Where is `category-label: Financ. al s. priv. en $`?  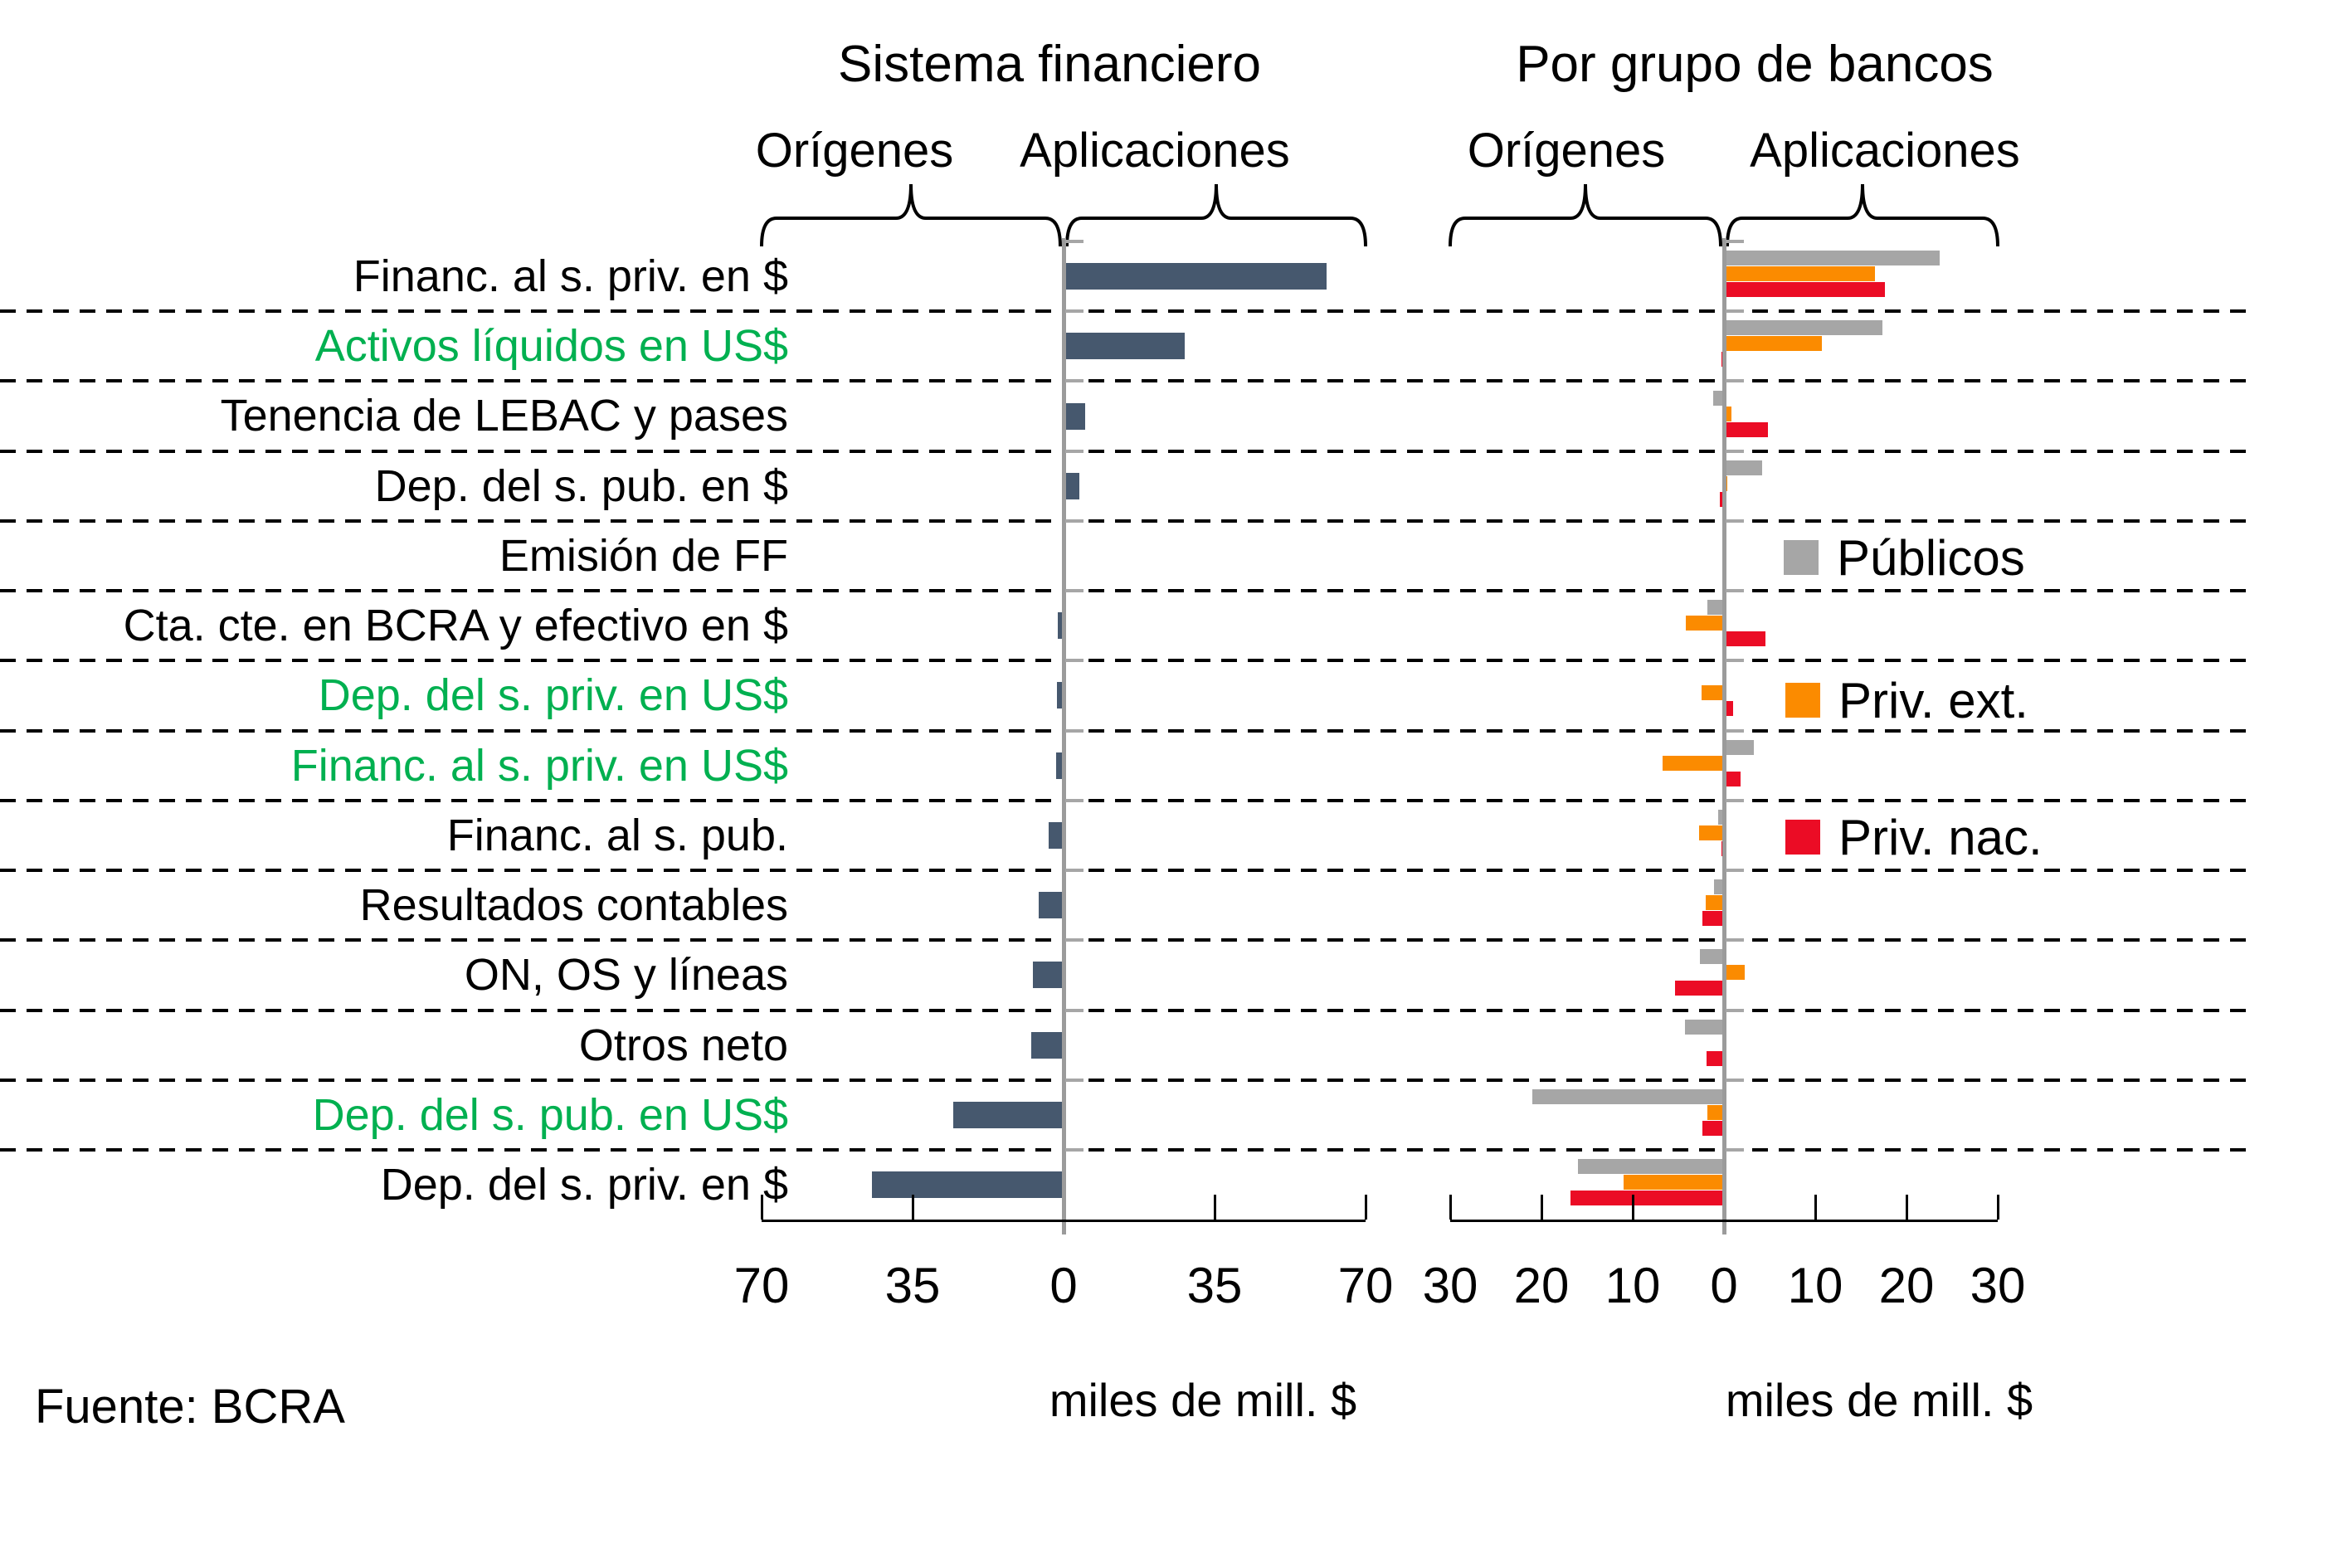 category-label: Financ. al s. priv. en $ is located at coordinates (570, 276).